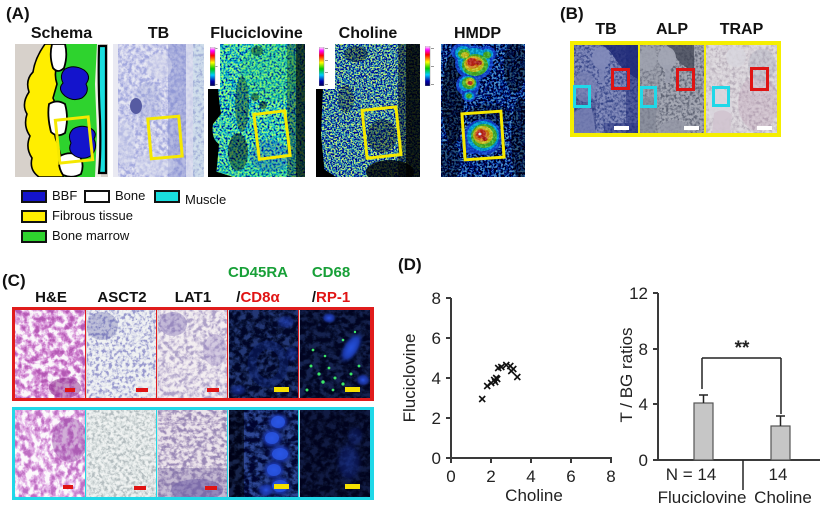  Describe the element at coordinates (628, 374) in the screenshot. I see `svg-text: T / BG ratios` at that location.